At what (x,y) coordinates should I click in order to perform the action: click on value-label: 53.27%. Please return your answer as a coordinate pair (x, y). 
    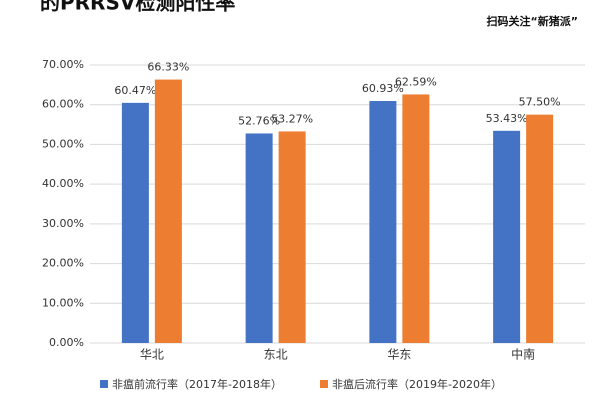
    Looking at the image, I should click on (292, 118).